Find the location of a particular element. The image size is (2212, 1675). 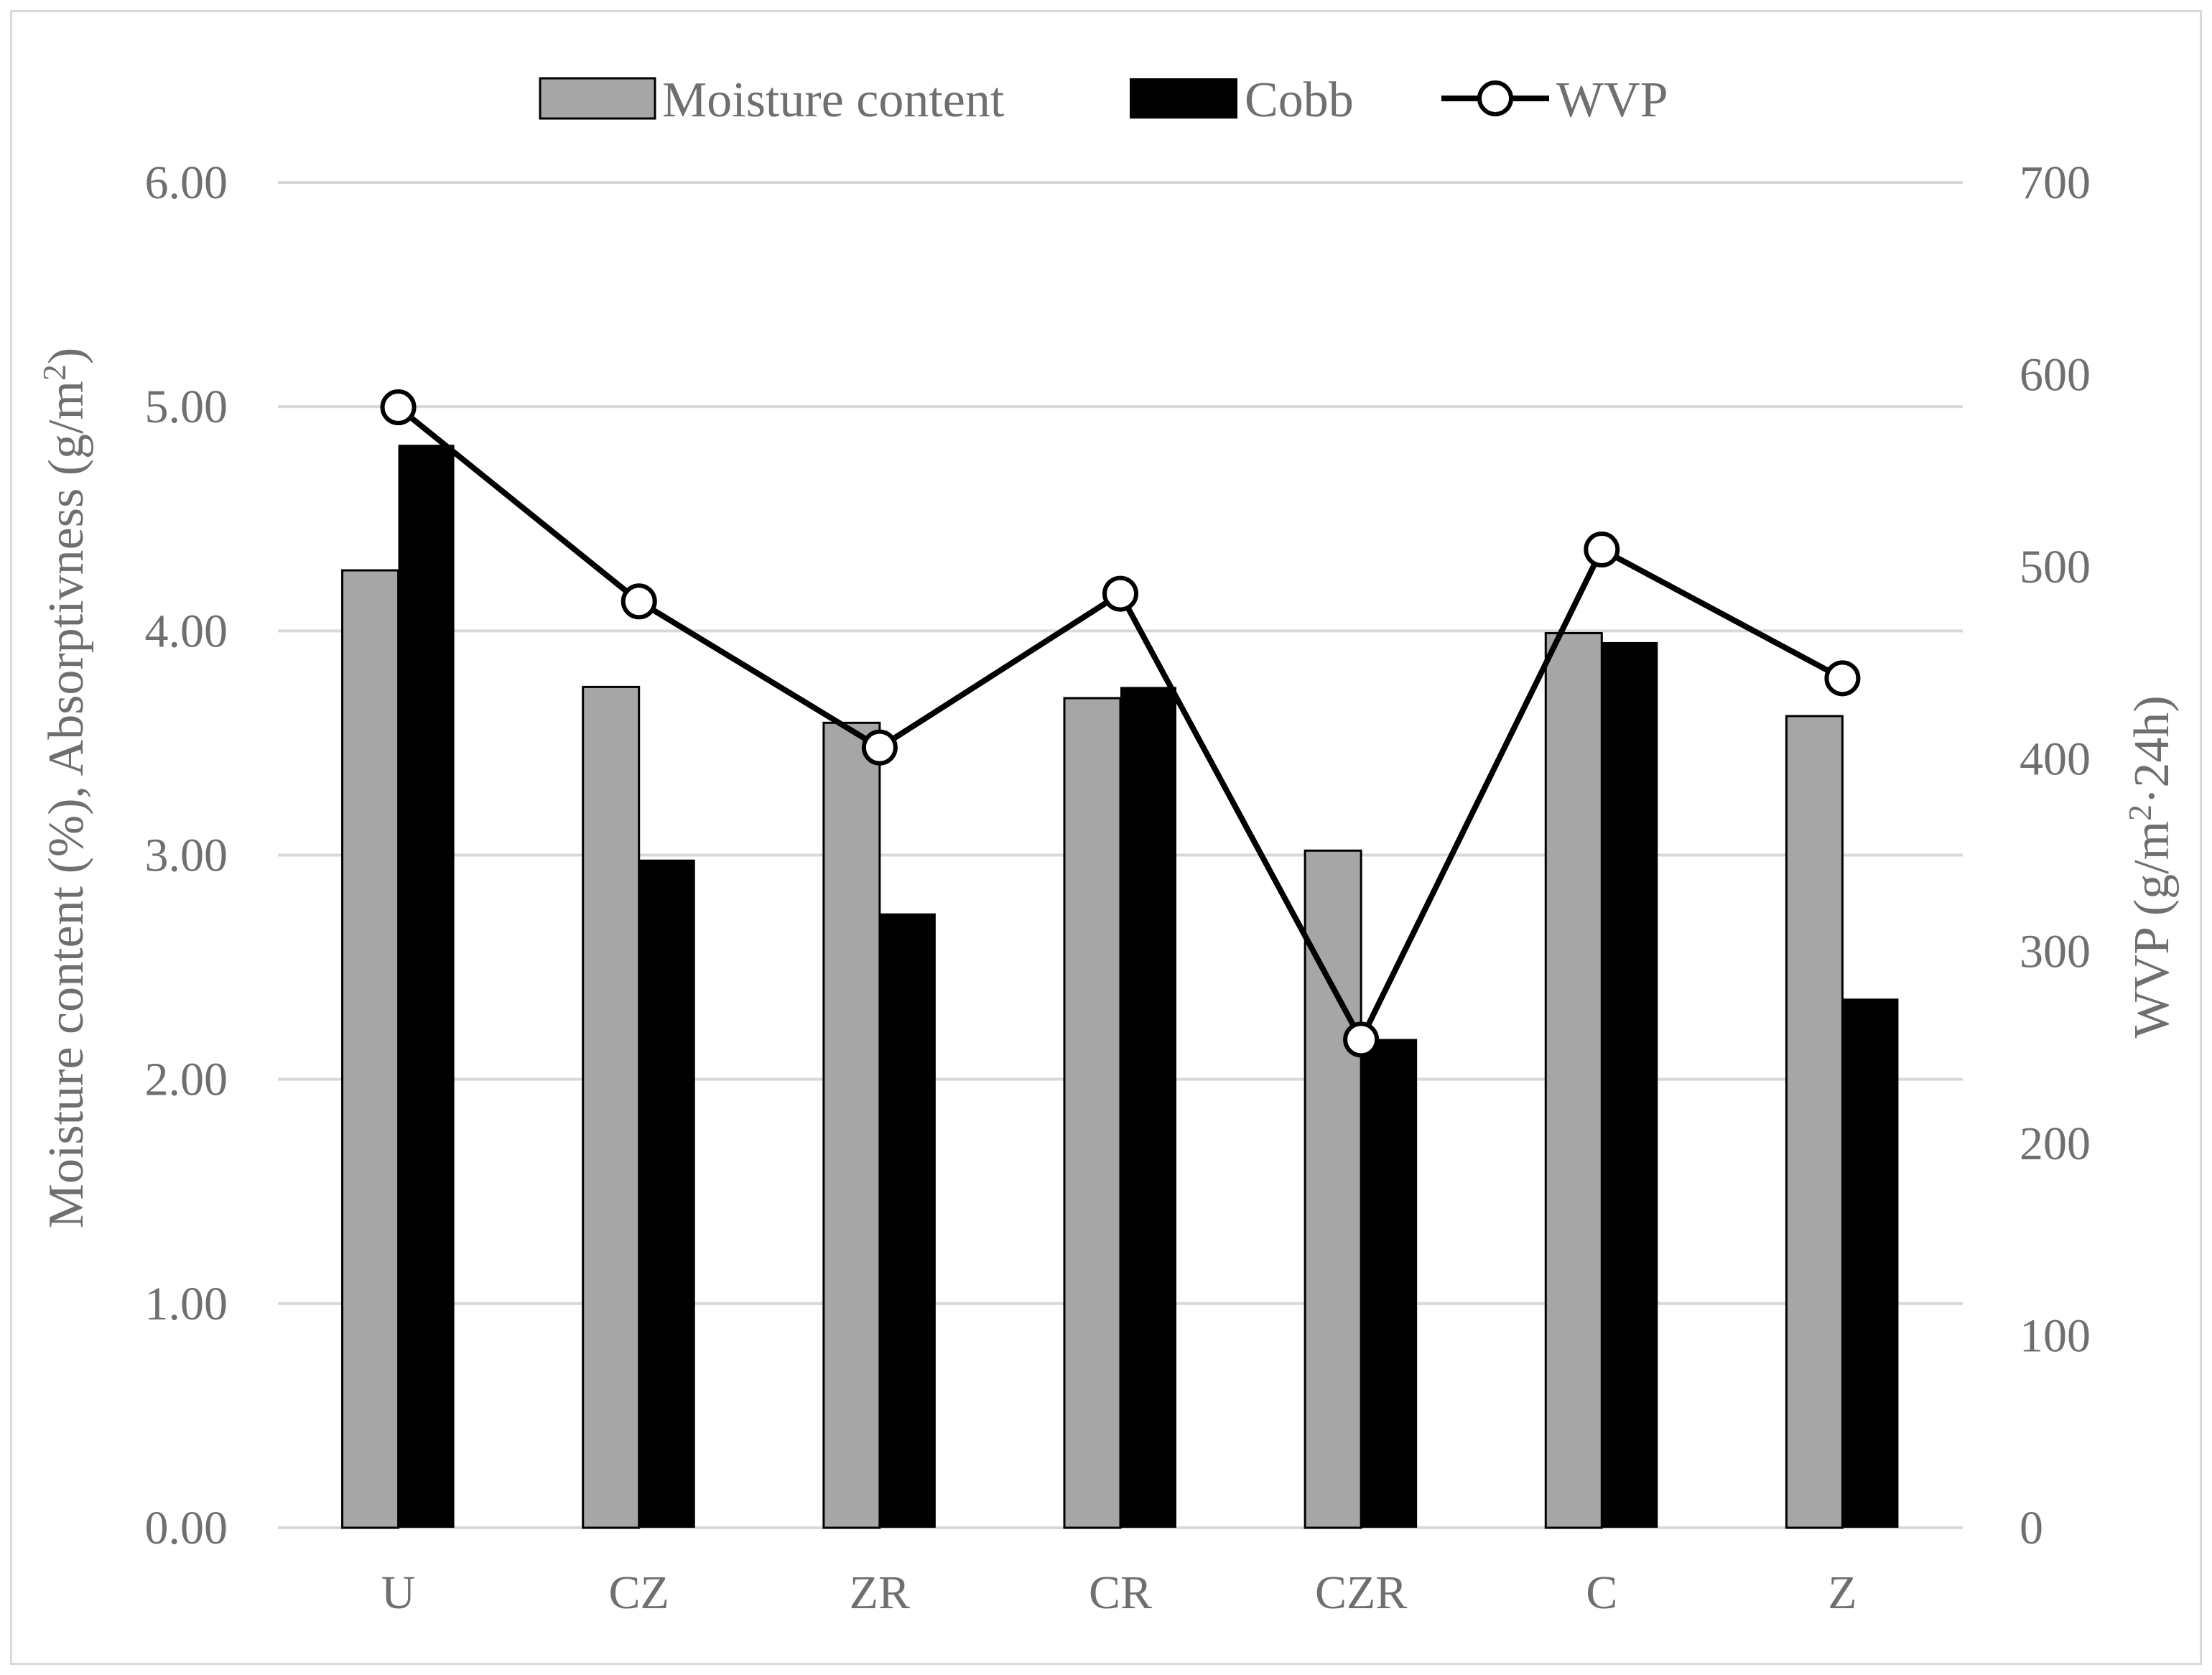

right-tick-label: 700 is located at coordinates (2055, 183).